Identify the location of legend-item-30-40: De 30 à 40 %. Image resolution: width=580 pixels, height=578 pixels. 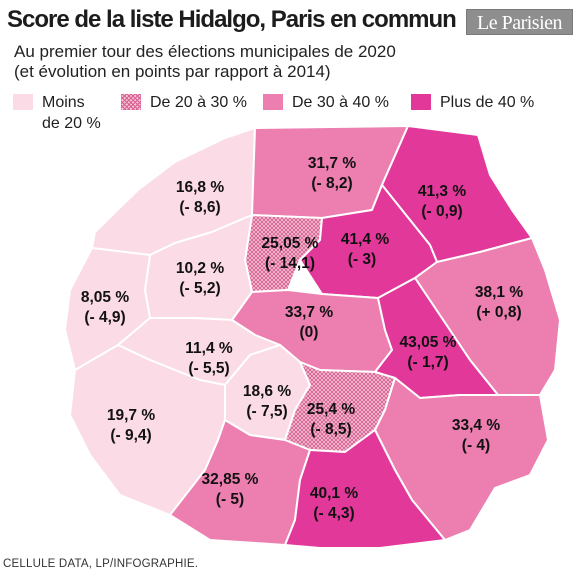
(326, 102).